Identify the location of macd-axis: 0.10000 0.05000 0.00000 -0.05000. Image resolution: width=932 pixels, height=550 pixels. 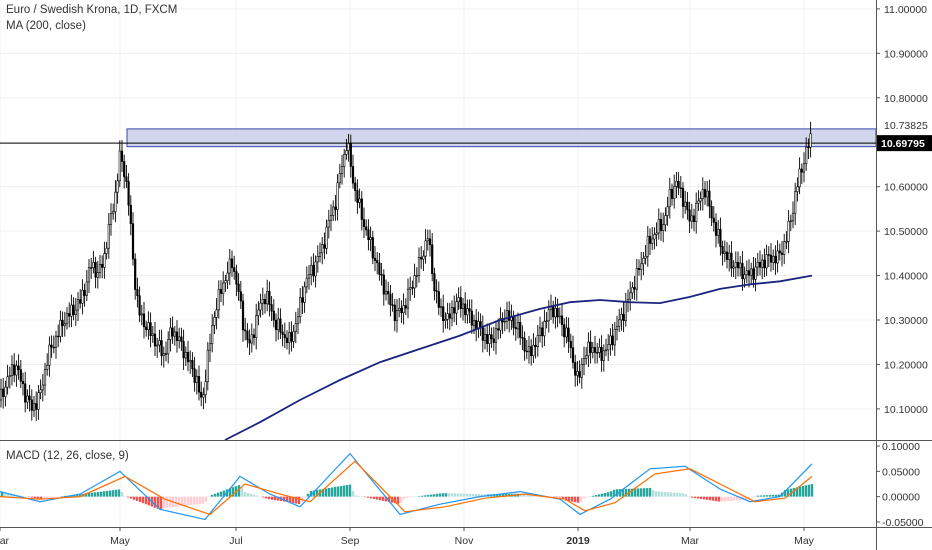
(900, 485).